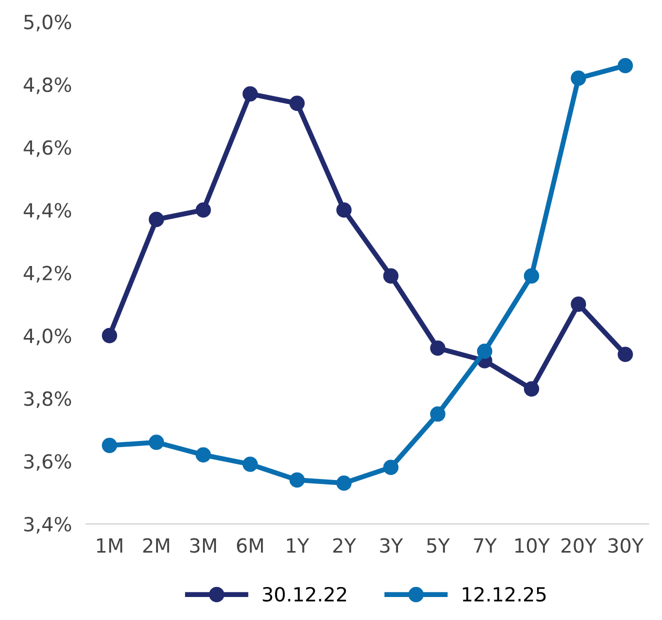  What do you see at coordinates (626, 545) in the screenshot?
I see `x-tick-label: 30Y` at bounding box center [626, 545].